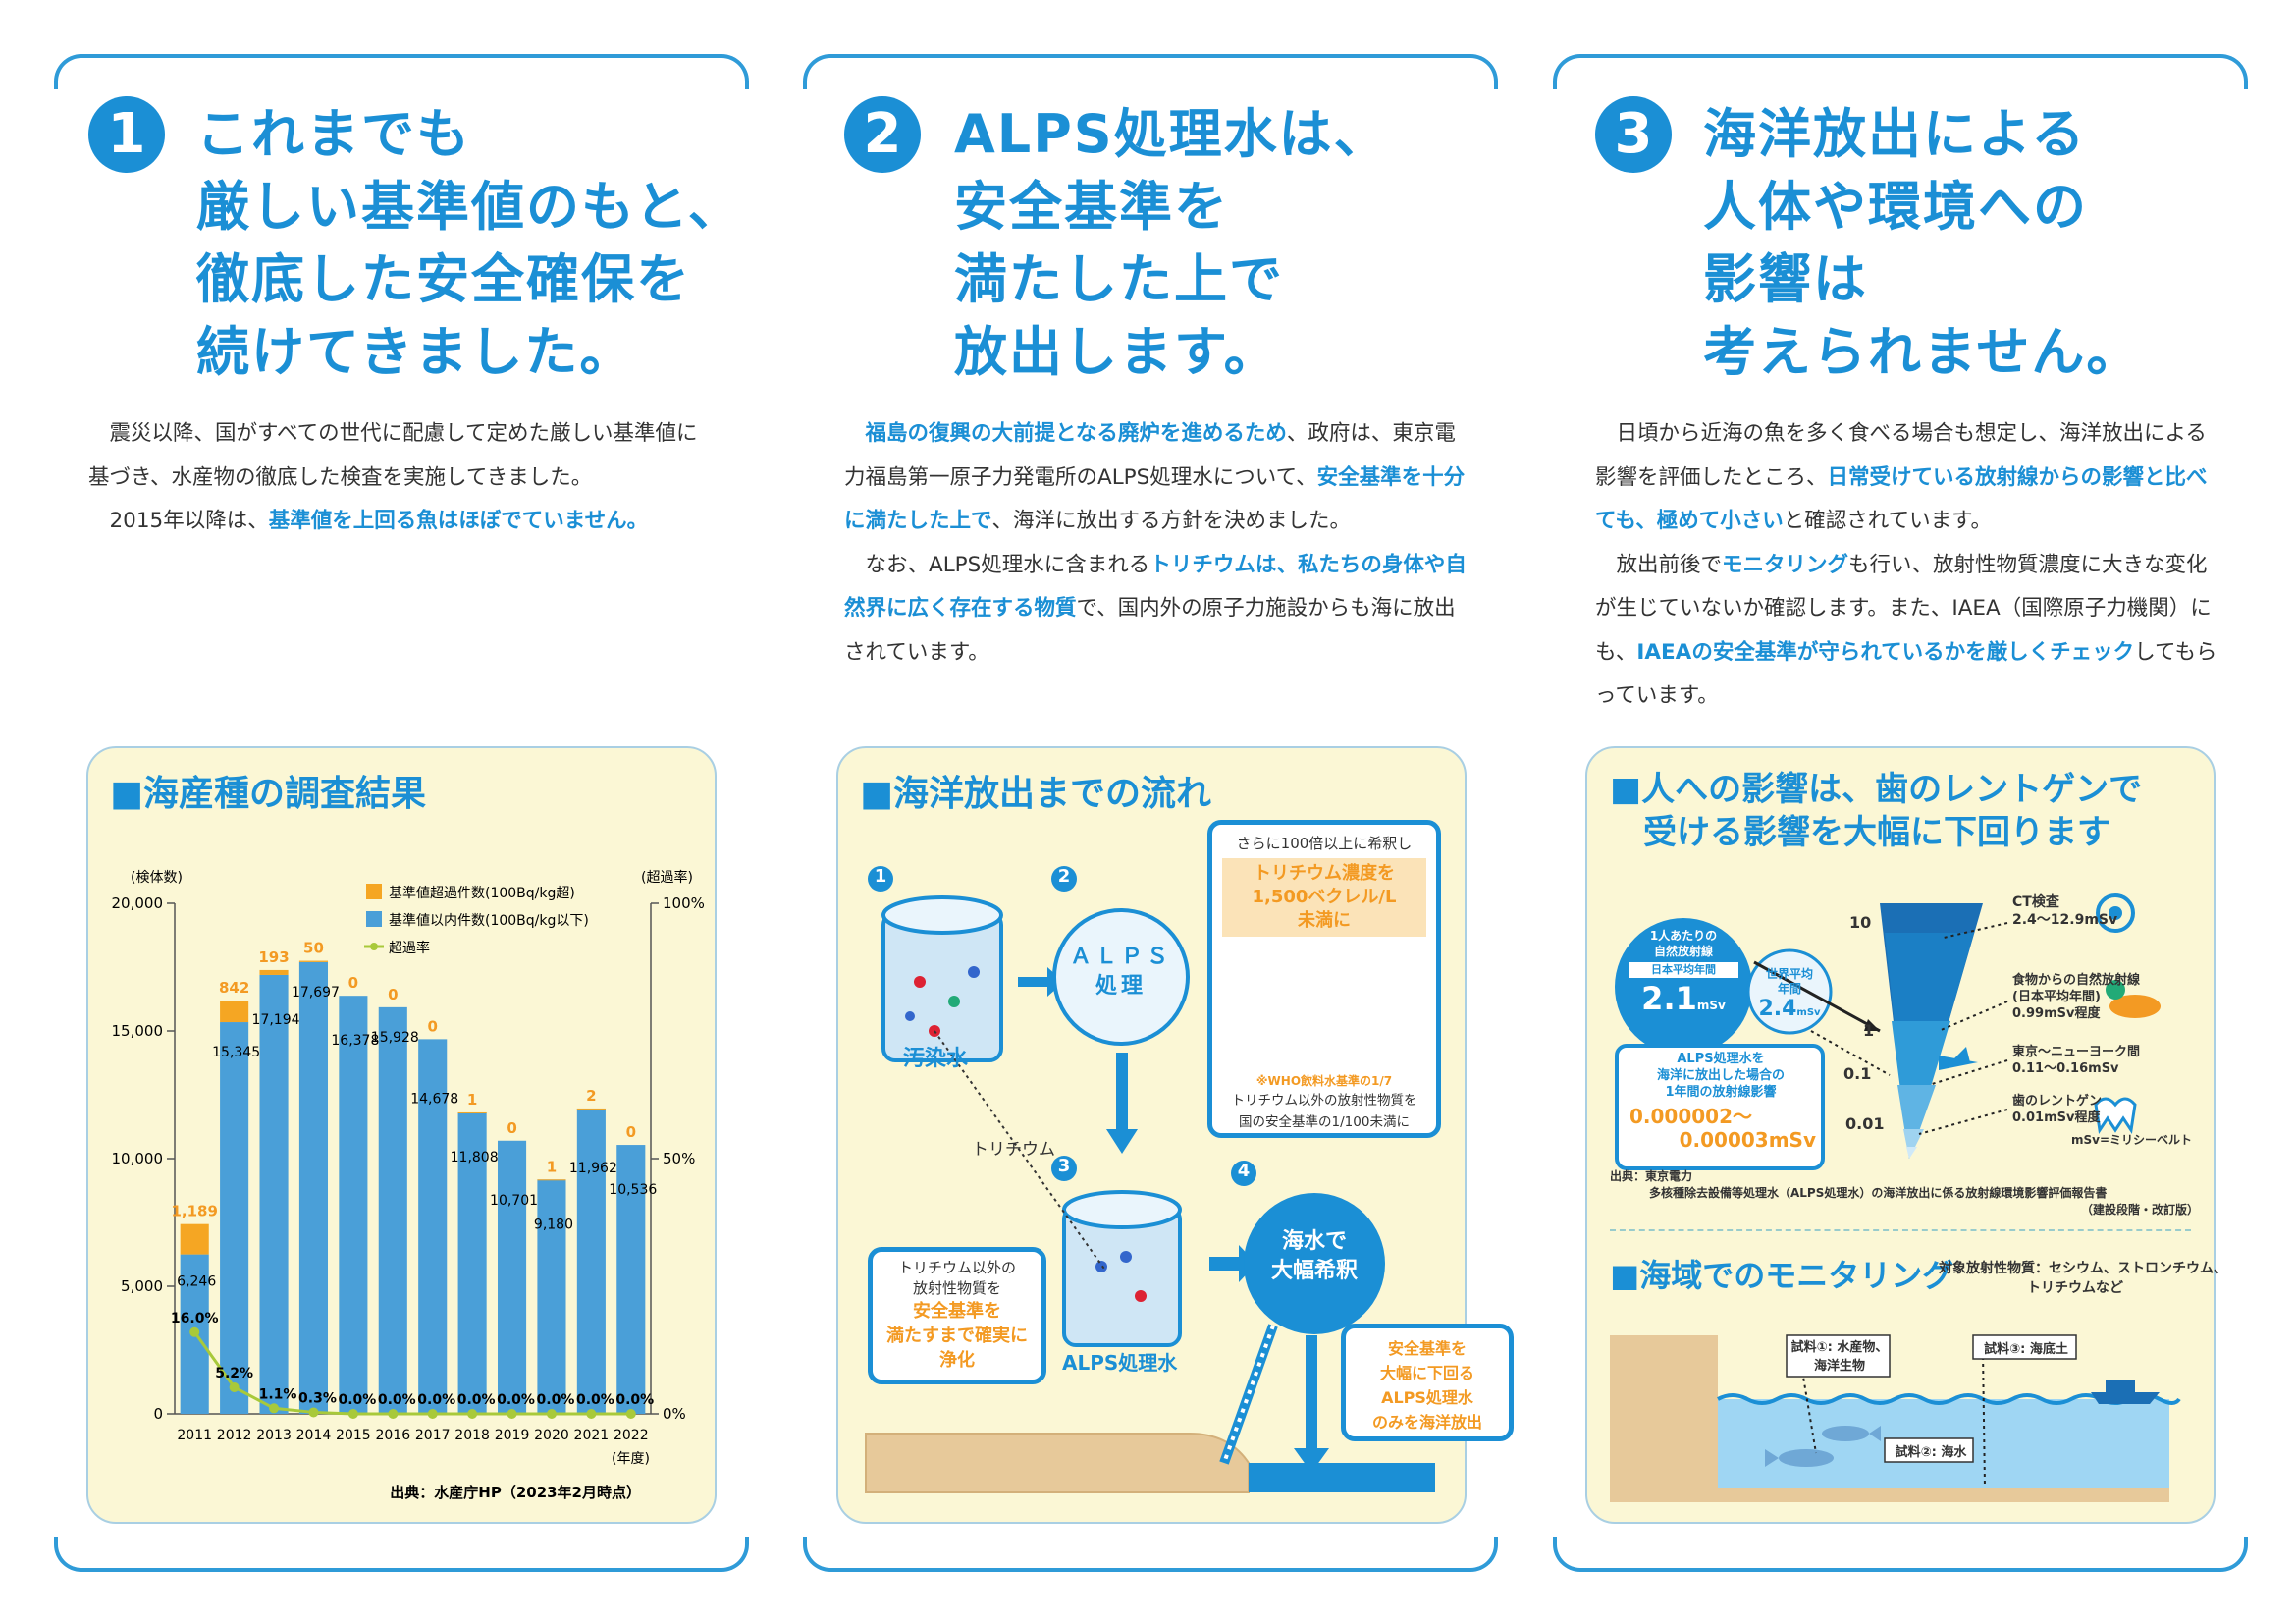 This screenshot has height=1624, width=2296. Describe the element at coordinates (434, 1099) in the screenshot. I see `within-label: 14,678` at that location.